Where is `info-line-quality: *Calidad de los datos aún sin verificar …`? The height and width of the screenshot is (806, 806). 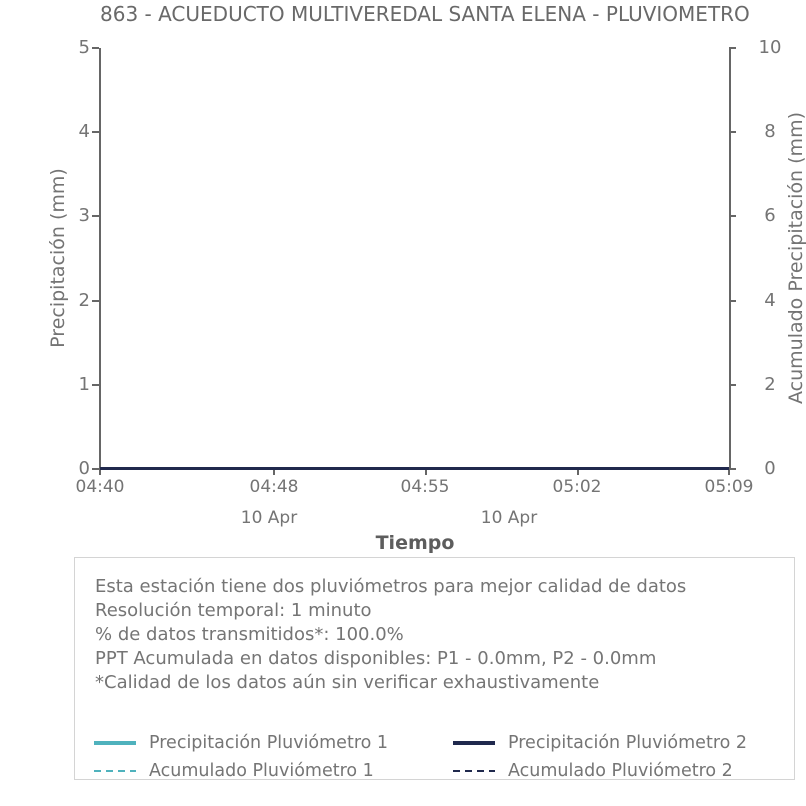 info-line-quality: *Calidad de los datos aún sin verificar … is located at coordinates (347, 682).